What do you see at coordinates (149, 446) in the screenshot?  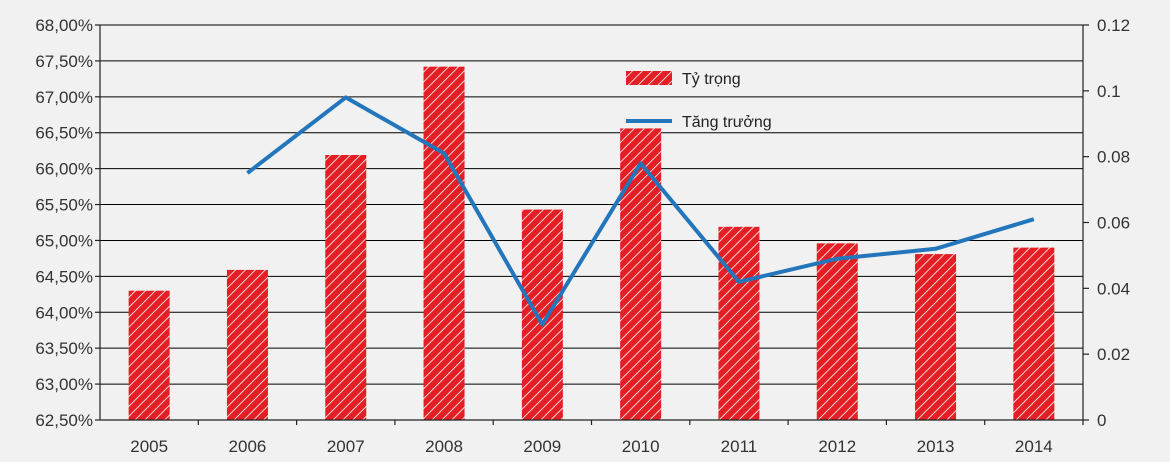 I see `x-axis-tick-label: 2005` at bounding box center [149, 446].